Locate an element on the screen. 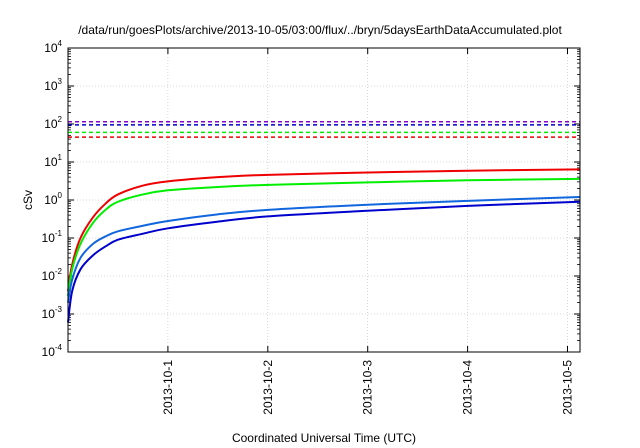 This screenshot has height=448, width=640. y-tick-label: 10⁴ is located at coordinates (53, 47).